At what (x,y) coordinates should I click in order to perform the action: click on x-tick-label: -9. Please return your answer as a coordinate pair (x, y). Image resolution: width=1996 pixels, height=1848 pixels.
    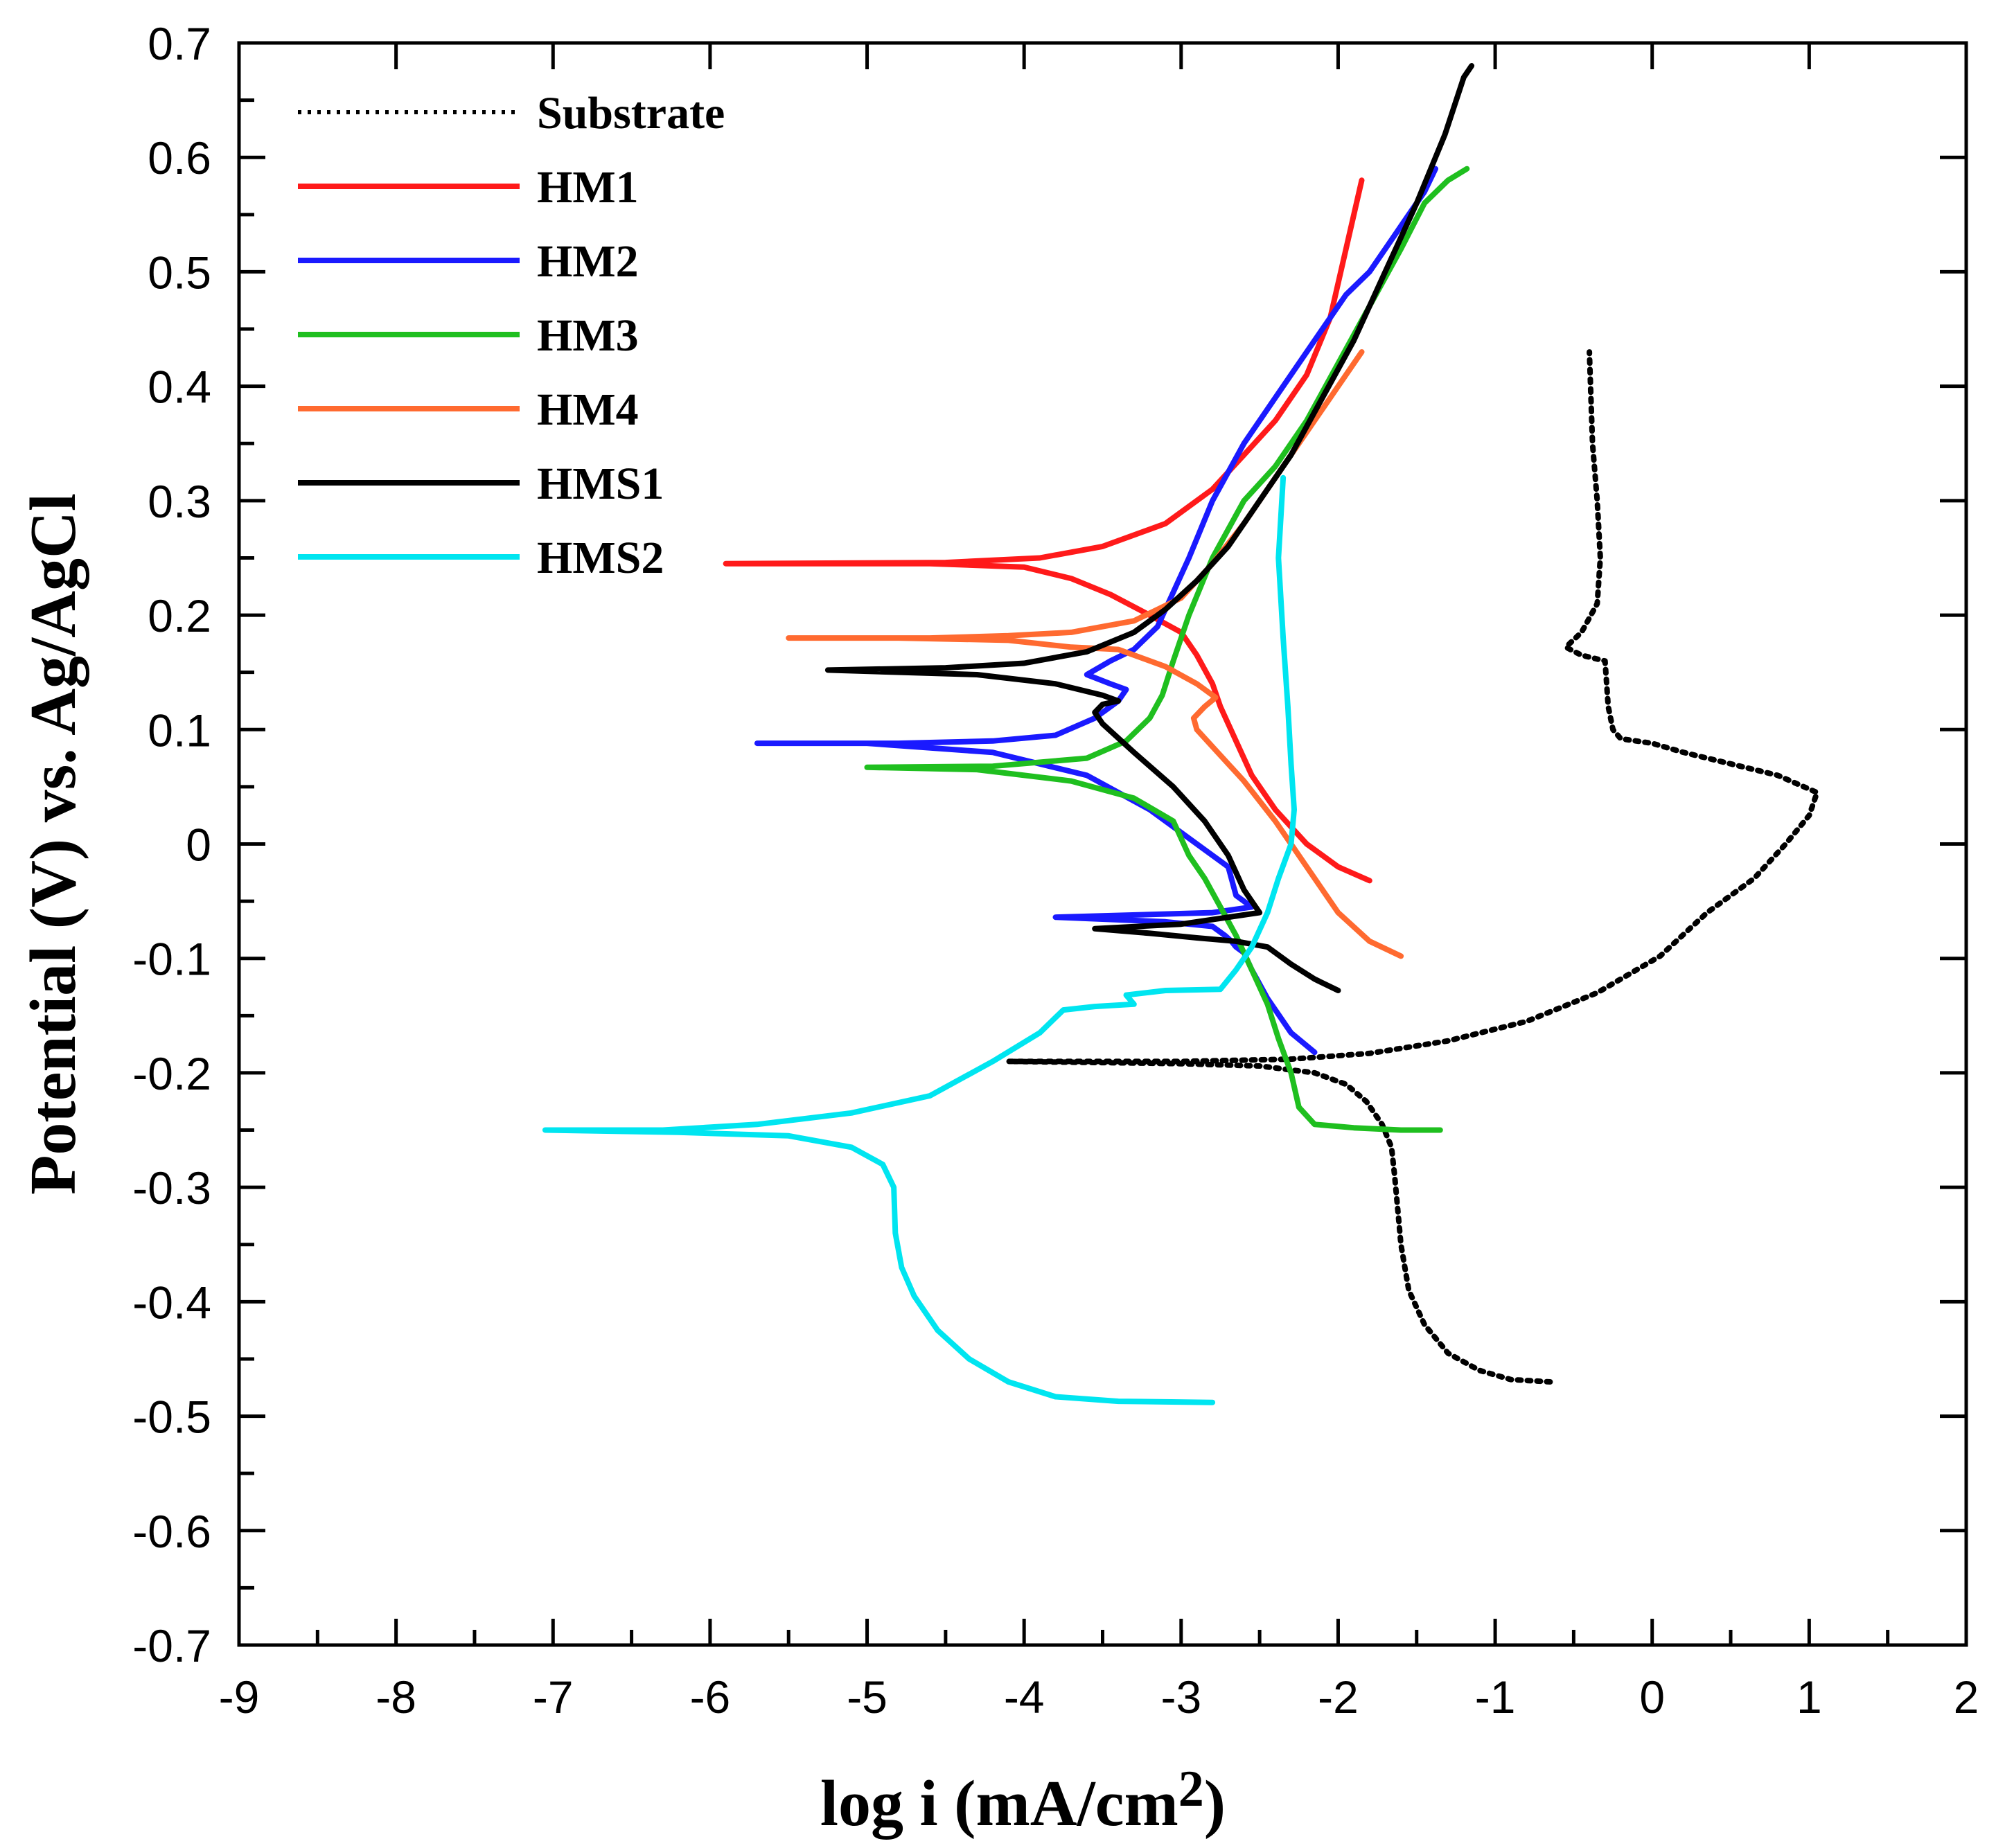
    Looking at the image, I should click on (240, 1697).